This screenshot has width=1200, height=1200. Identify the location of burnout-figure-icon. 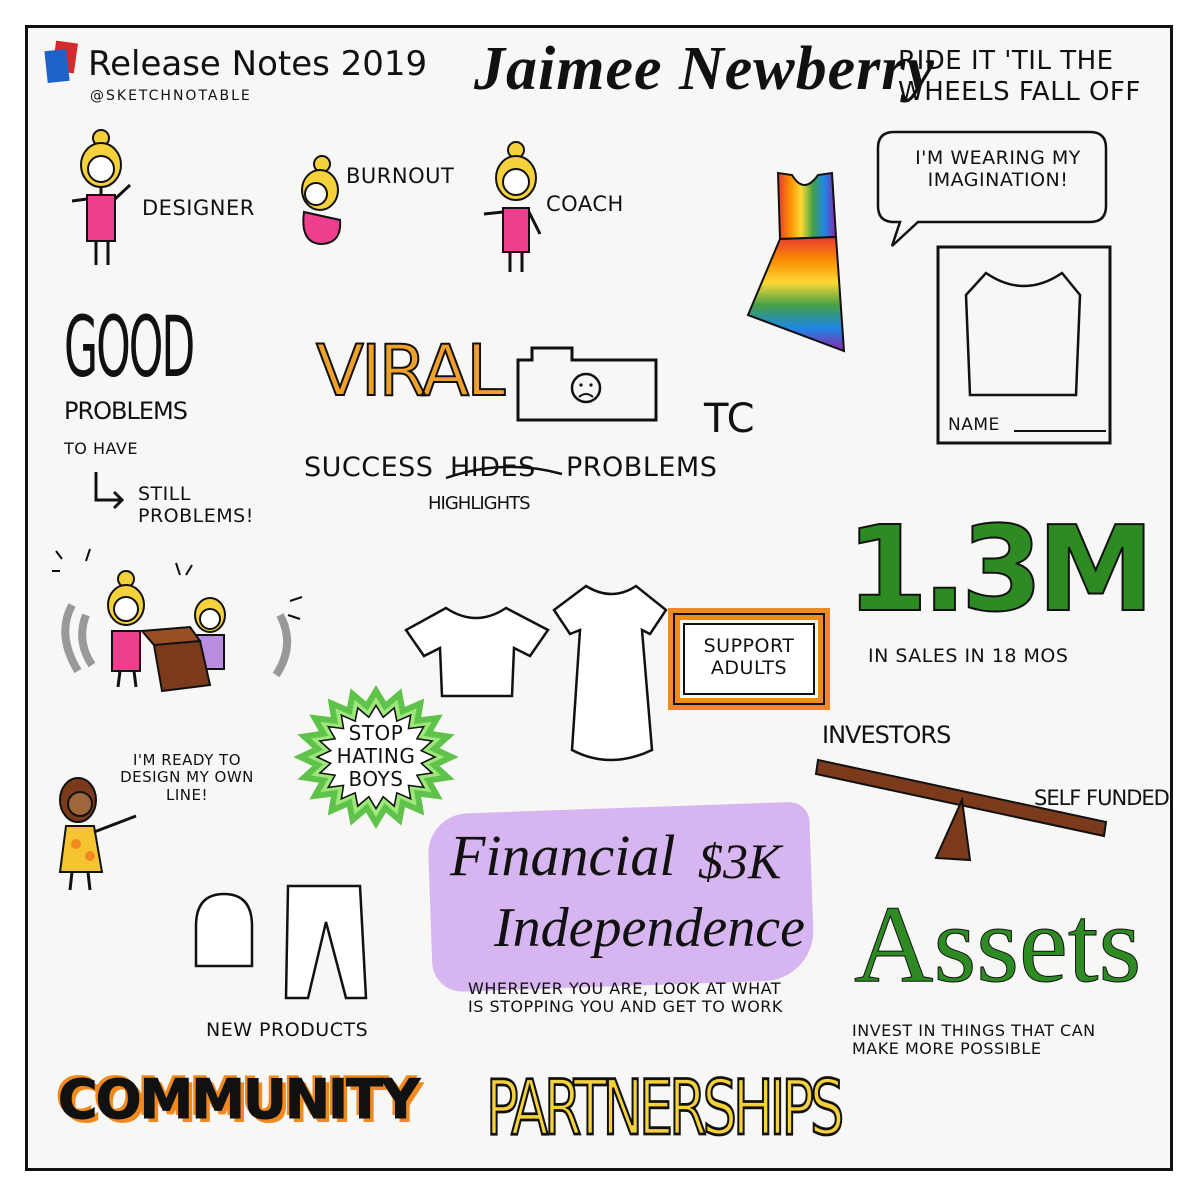
(320, 200).